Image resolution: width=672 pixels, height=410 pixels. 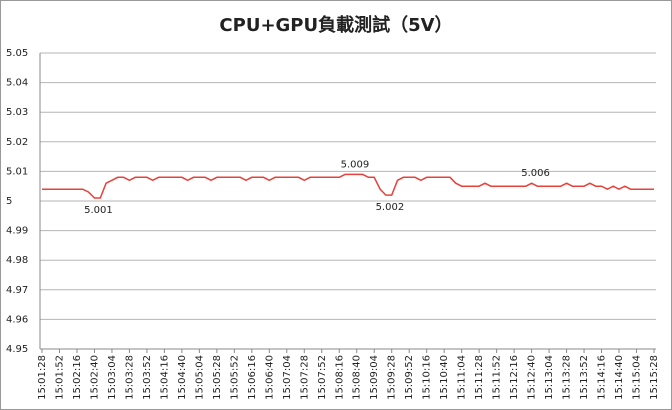 I want to click on y-tick-label: 4.96, so click(x=17, y=319).